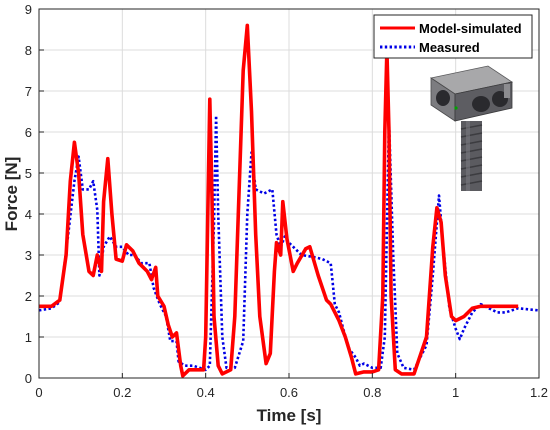 The width and height of the screenshot is (550, 430). I want to click on y-axis-title: Force [N], so click(11, 194).